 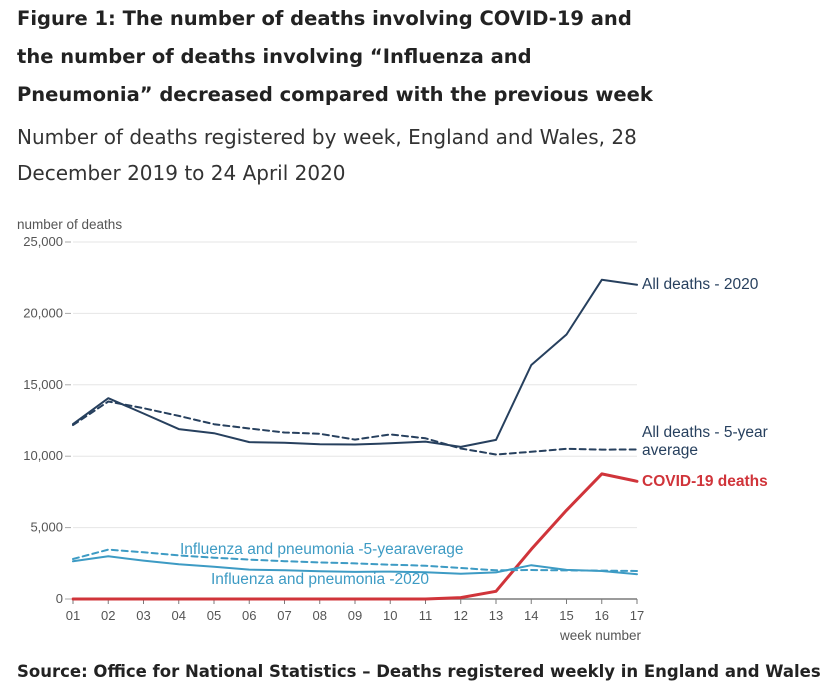 I want to click on x-tick-label: 10, so click(x=390, y=615).